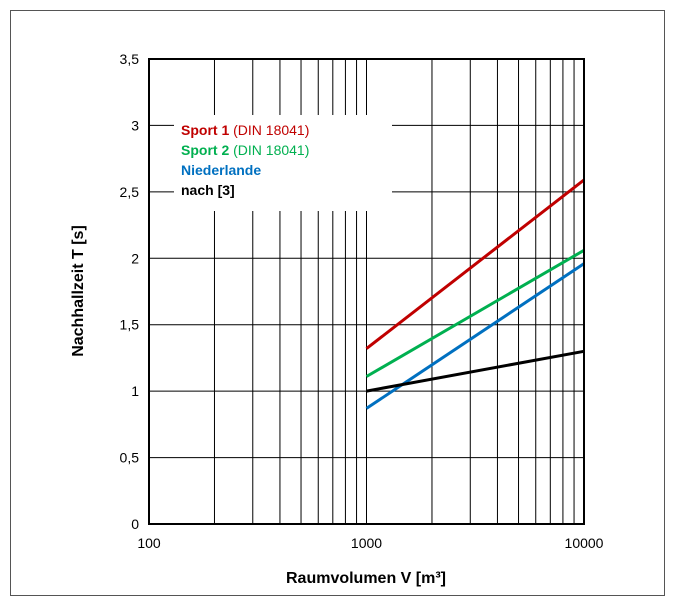 This screenshot has height=606, width=676. I want to click on series-lines, so click(475, 294).